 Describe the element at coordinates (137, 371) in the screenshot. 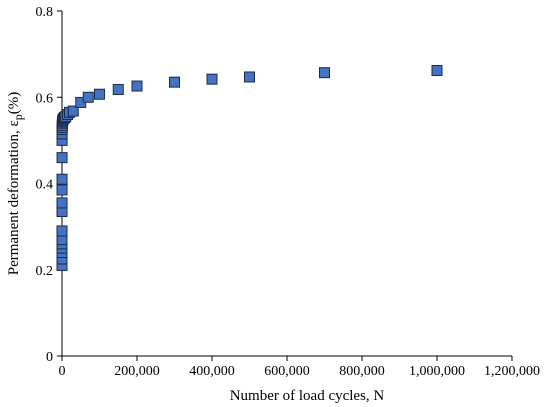

I see `x-tick-label: 200,000` at that location.